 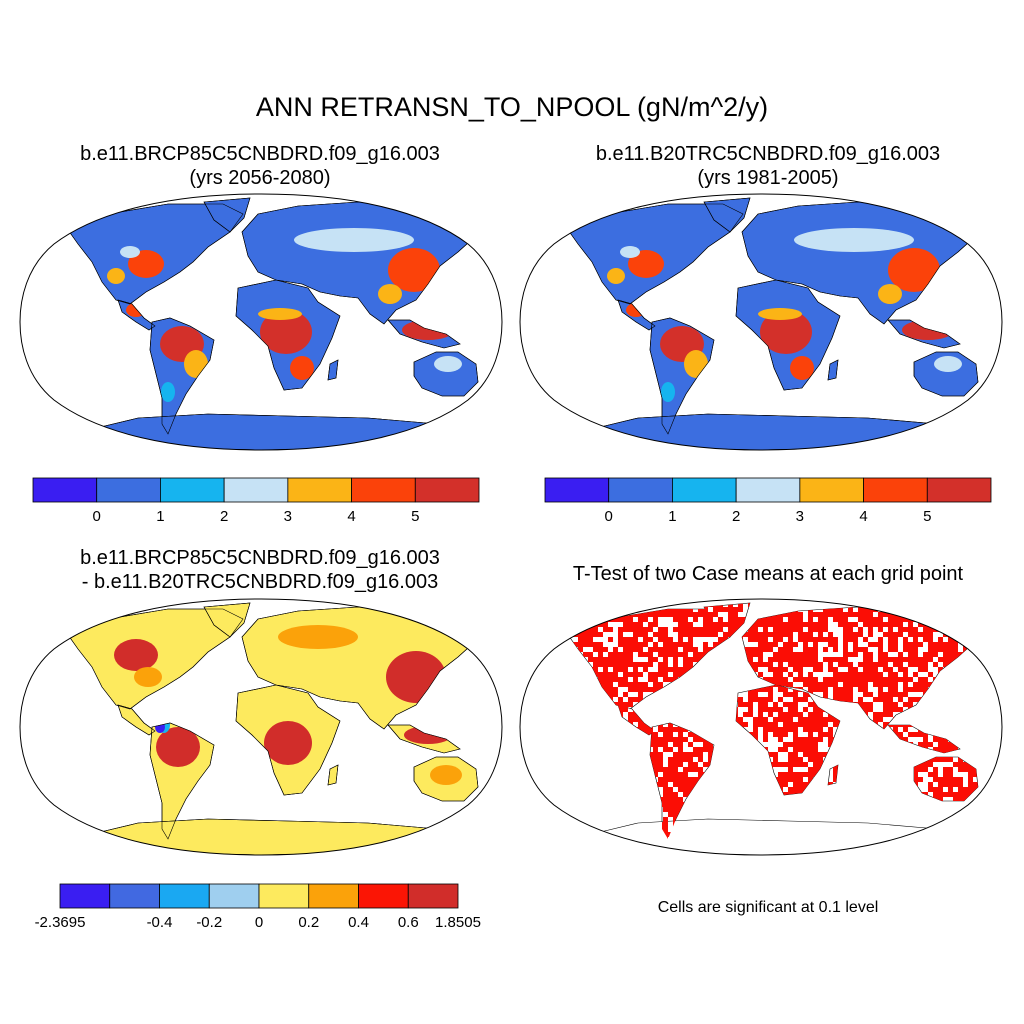 What do you see at coordinates (488, 799) in the screenshot?
I see `map3-newZealand` at bounding box center [488, 799].